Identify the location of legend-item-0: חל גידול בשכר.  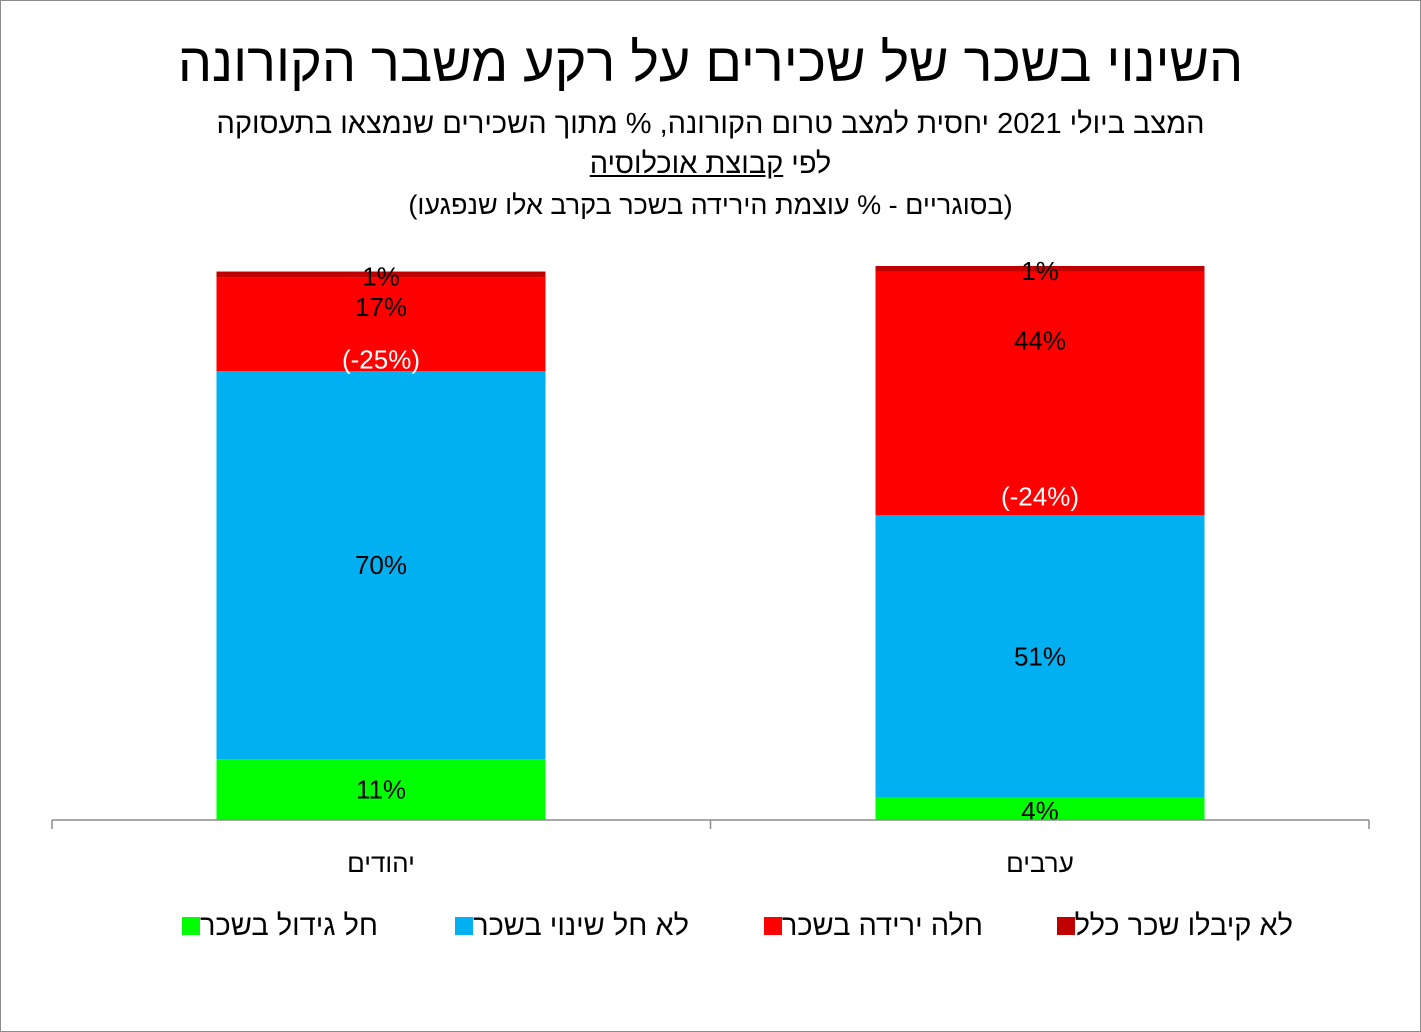
(276, 926).